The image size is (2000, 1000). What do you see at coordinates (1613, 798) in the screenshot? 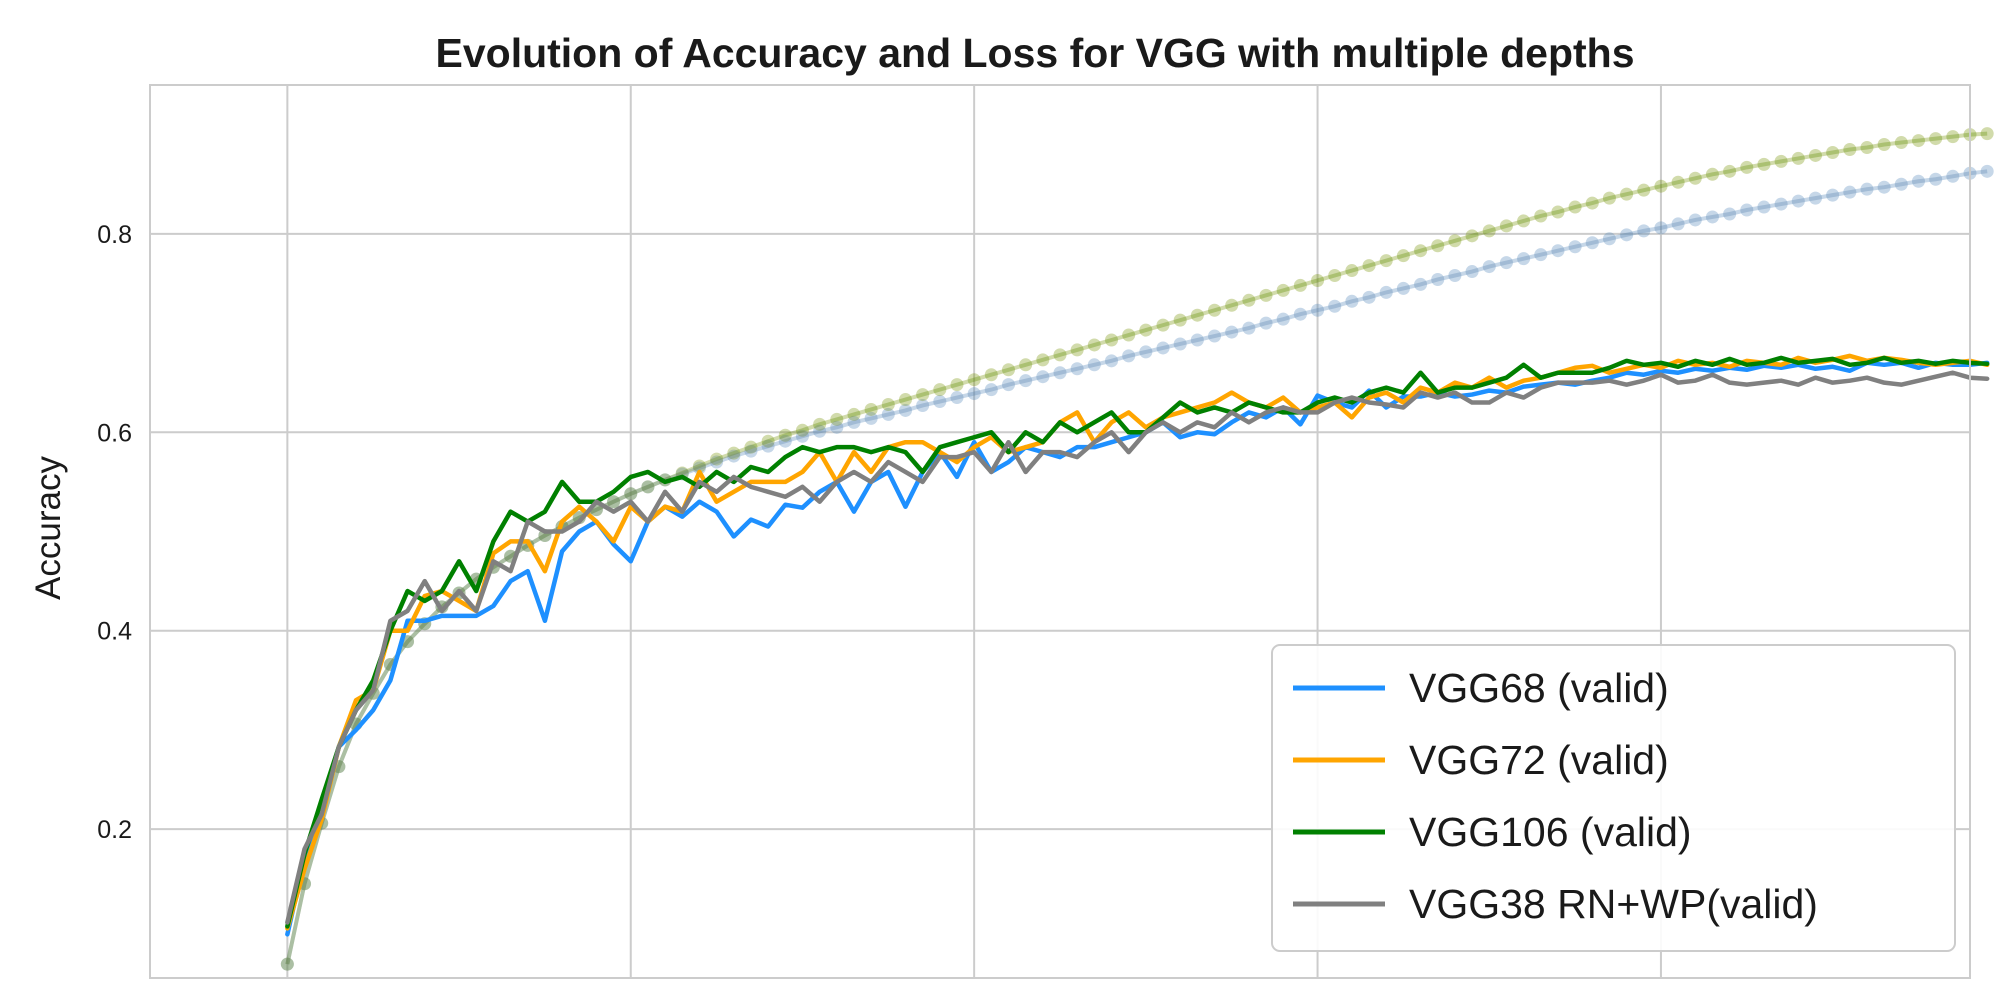
I see `legend-box` at bounding box center [1613, 798].